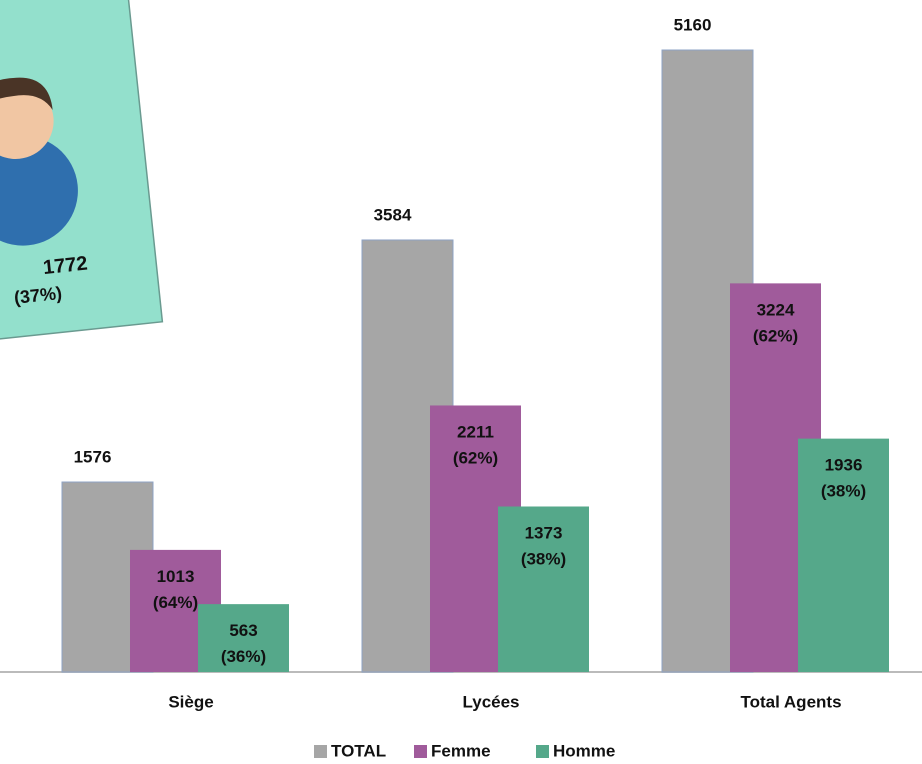 The height and width of the screenshot is (764, 922). Describe the element at coordinates (38, 295) in the screenshot. I see `card-share: (37%)` at that location.